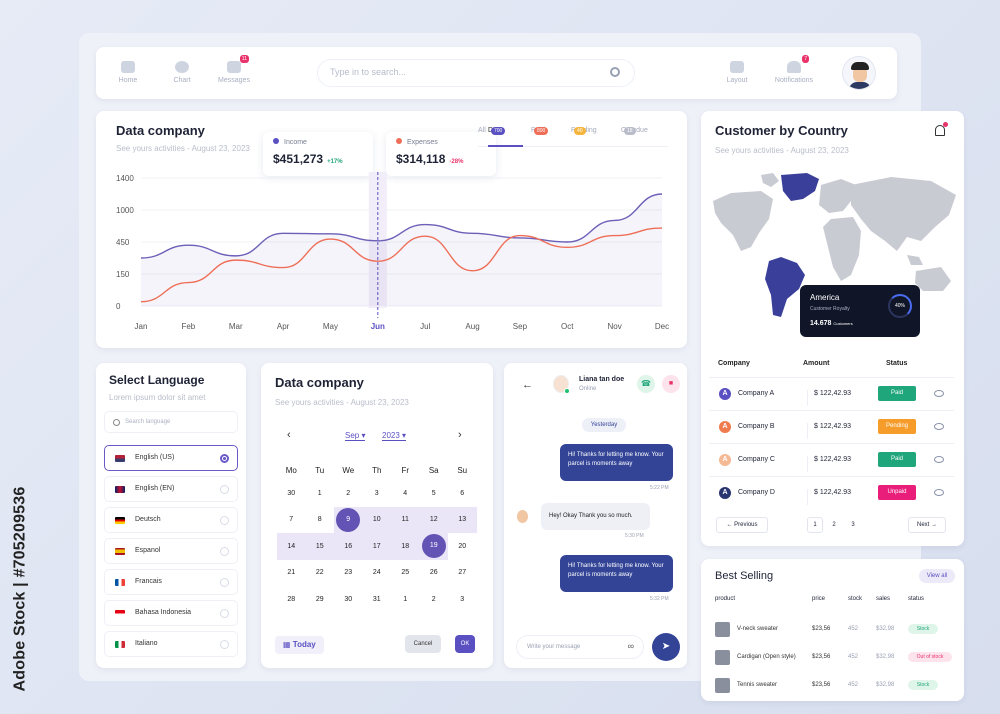  What do you see at coordinates (319, 520) in the screenshot?
I see `calendar-day: 8` at bounding box center [319, 520].